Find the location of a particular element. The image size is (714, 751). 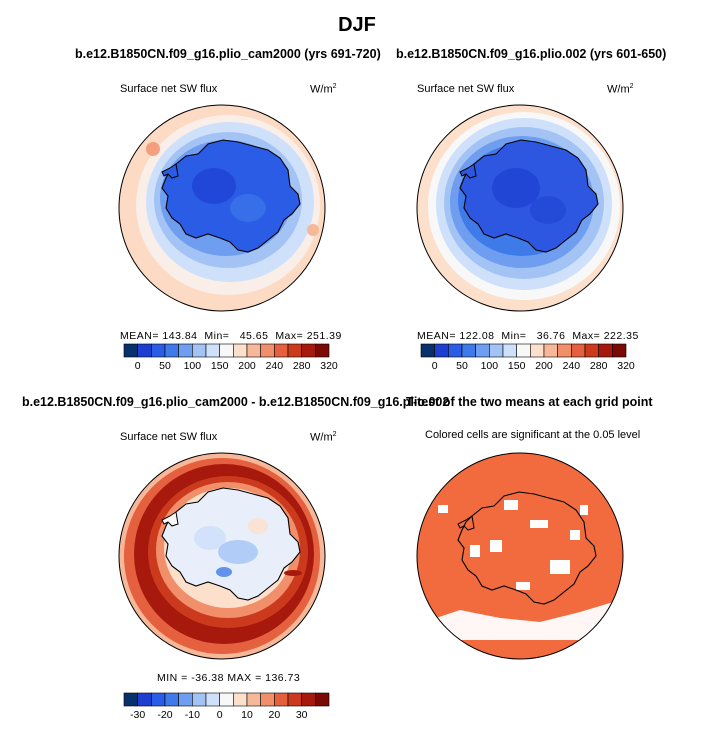

panel1-colorbar: 0 50 100 150 200 240 280 320 is located at coordinates (230, 357).